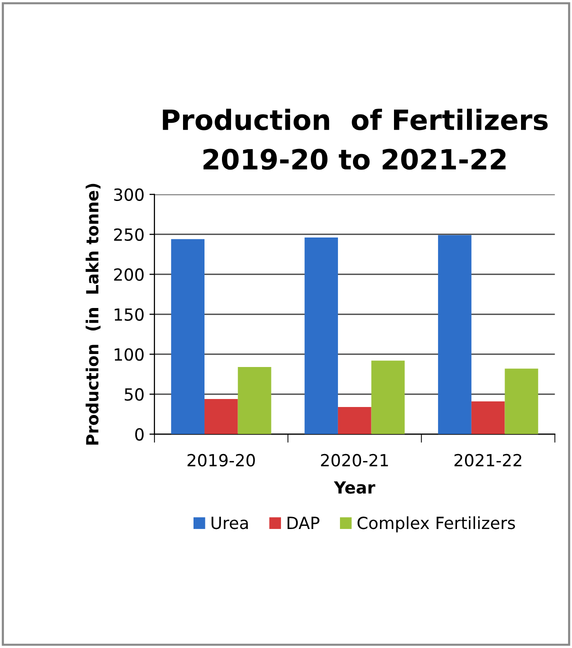  What do you see at coordinates (304, 522) in the screenshot?
I see `legend-label: DAP` at bounding box center [304, 522].